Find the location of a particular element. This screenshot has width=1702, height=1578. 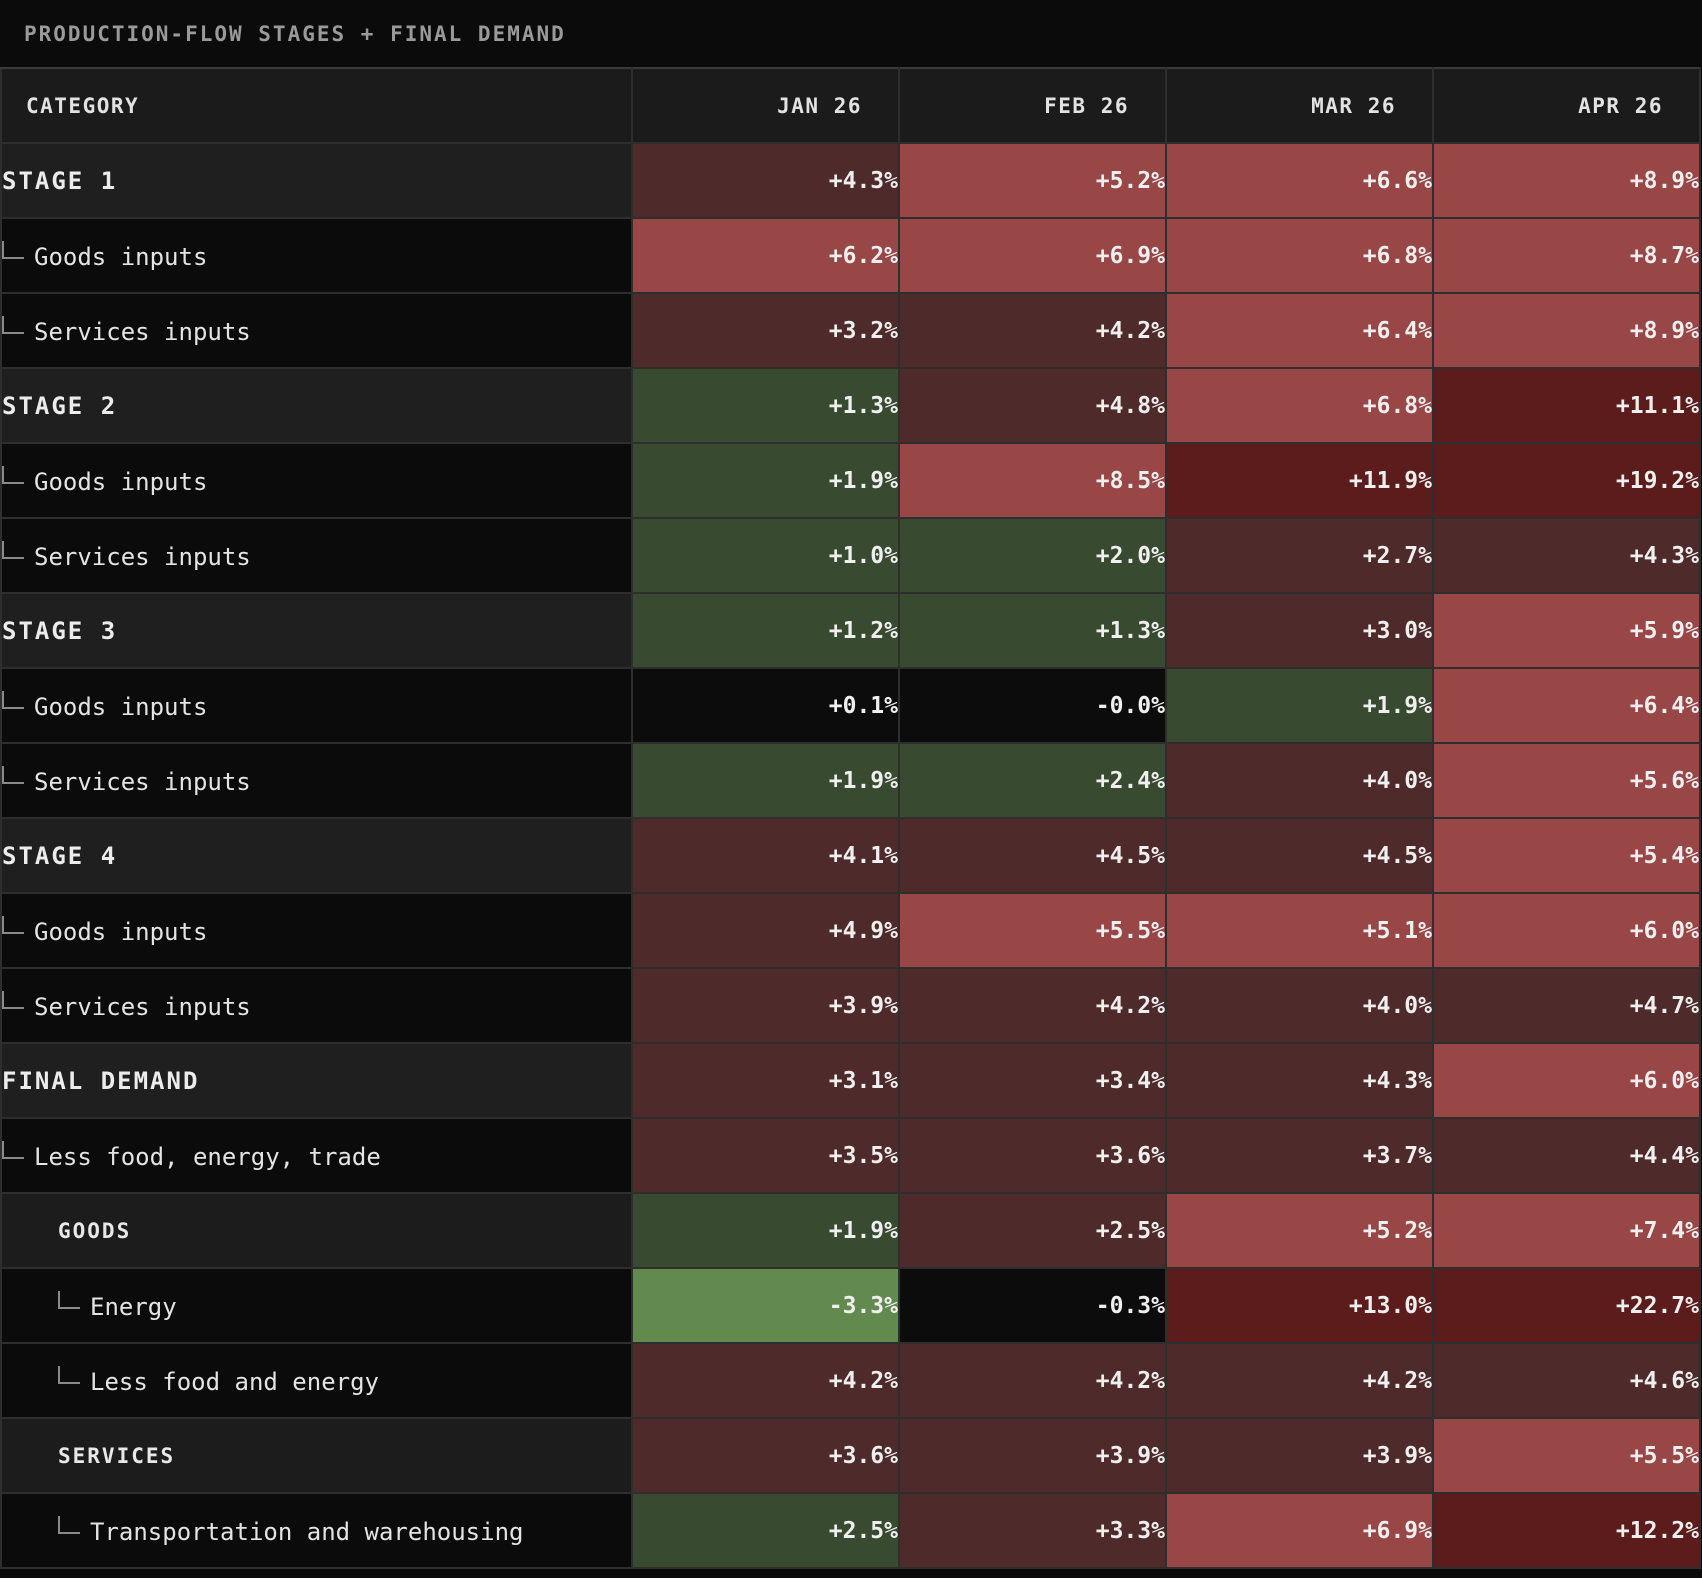

heatmap-cell: +3.2% is located at coordinates (765, 330).